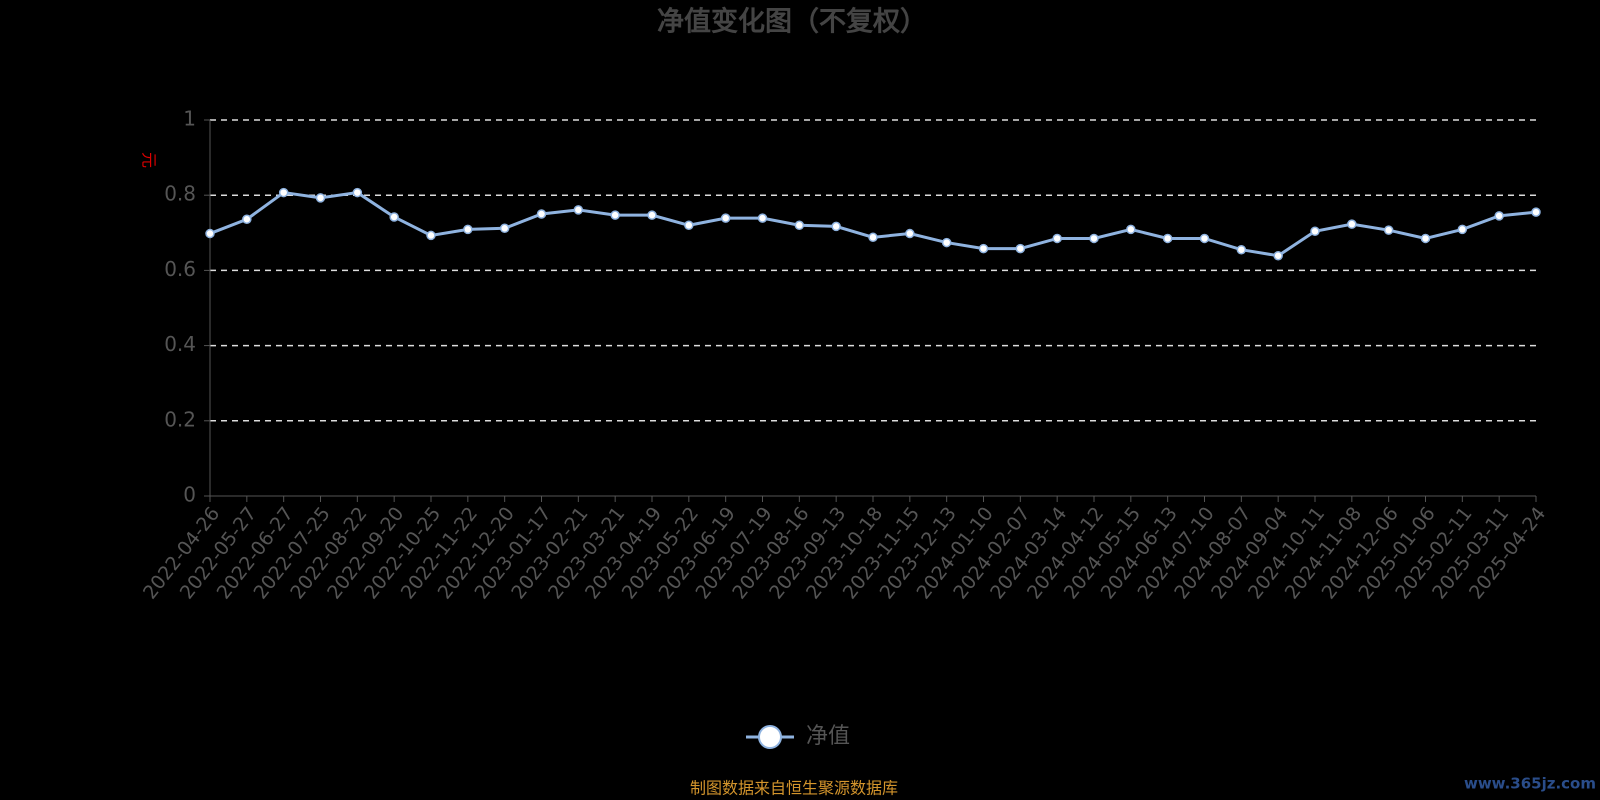 The height and width of the screenshot is (800, 1600). What do you see at coordinates (180, 344) in the screenshot?
I see `y-tick-label: 0.4` at bounding box center [180, 344].